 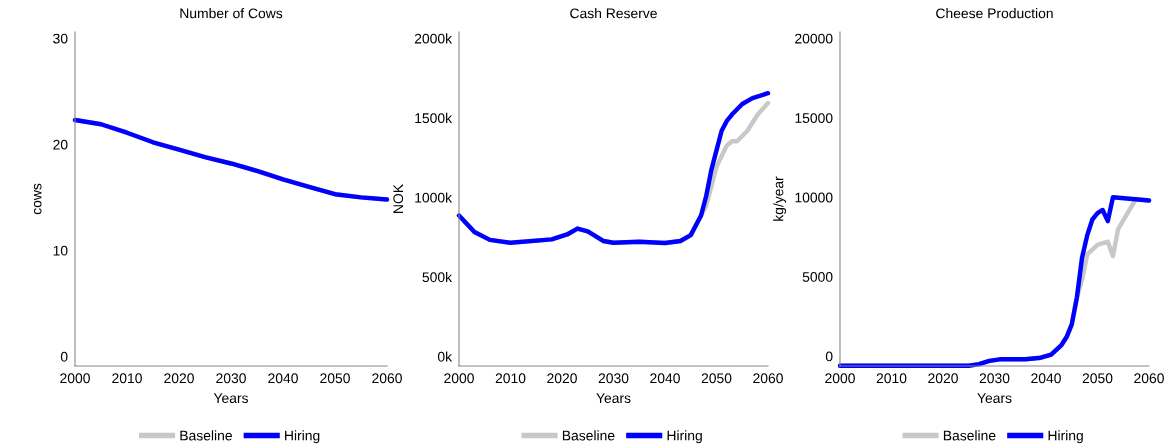 What do you see at coordinates (434, 197) in the screenshot?
I see `y-tick-label: 1000k` at bounding box center [434, 197].